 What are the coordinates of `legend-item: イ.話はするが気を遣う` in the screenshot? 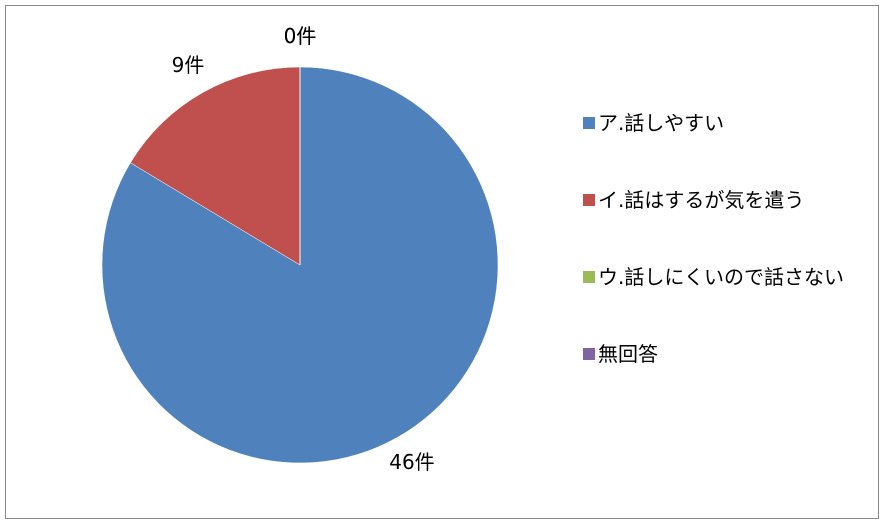 It's located at (725, 200).